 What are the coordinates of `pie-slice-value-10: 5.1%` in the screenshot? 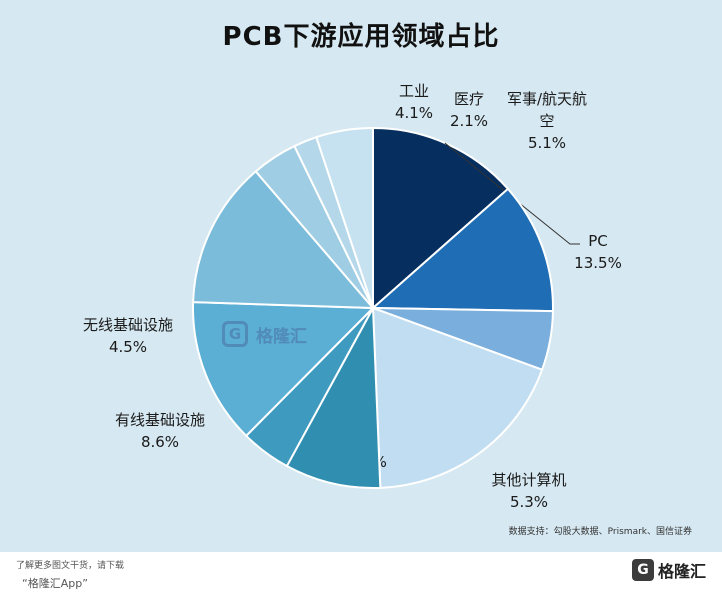 It's located at (547, 143).